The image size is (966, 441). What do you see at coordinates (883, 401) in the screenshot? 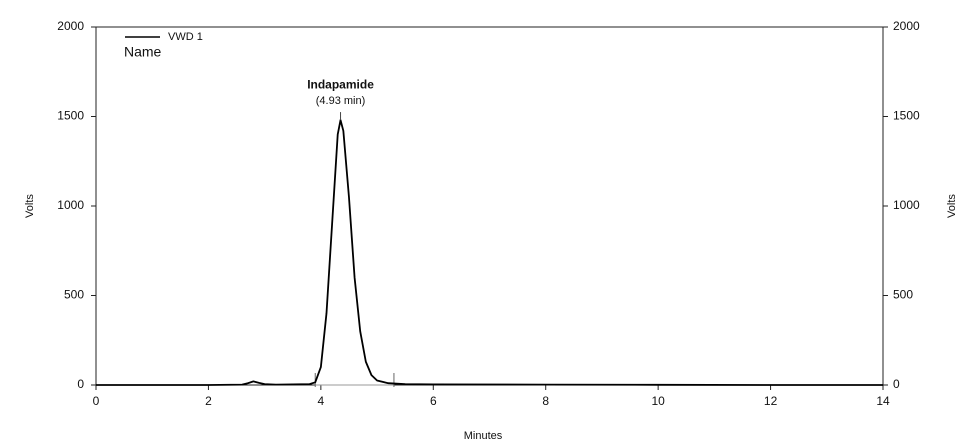
I see `x-tick-label: 14` at bounding box center [883, 401].